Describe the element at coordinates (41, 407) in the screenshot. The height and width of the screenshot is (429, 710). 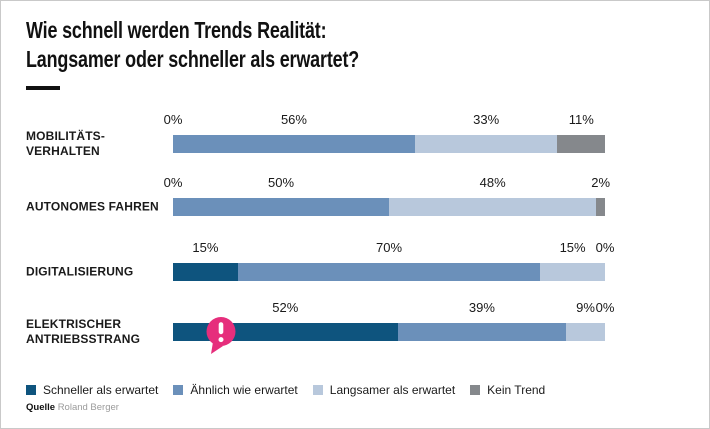
I see `source-label: Quelle` at that location.